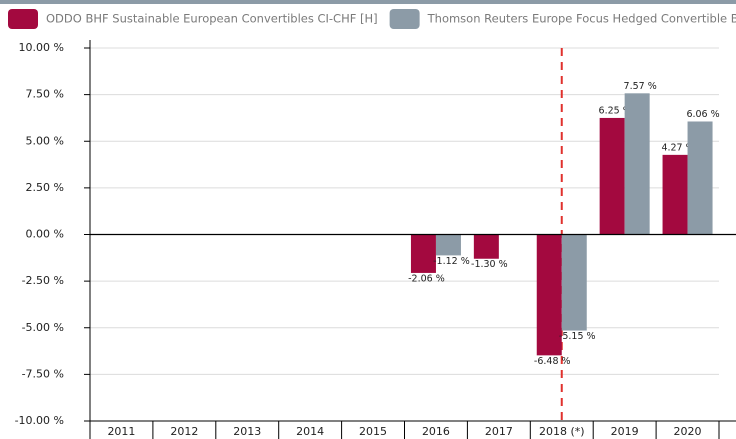 Image resolution: width=736 pixels, height=439 pixels. Describe the element at coordinates (577, 336) in the screenshot. I see `value-label: -5.15 %` at that location.